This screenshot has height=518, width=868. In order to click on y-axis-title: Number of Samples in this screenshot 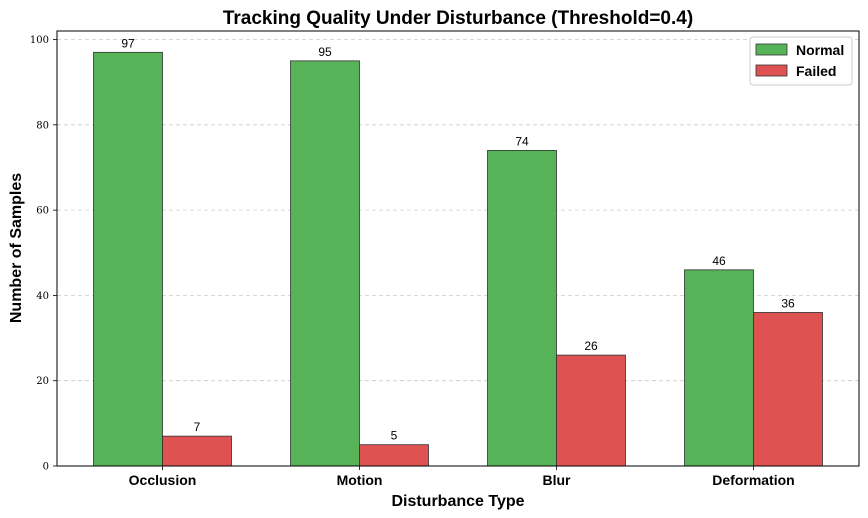, I will do `click(16, 248)`.